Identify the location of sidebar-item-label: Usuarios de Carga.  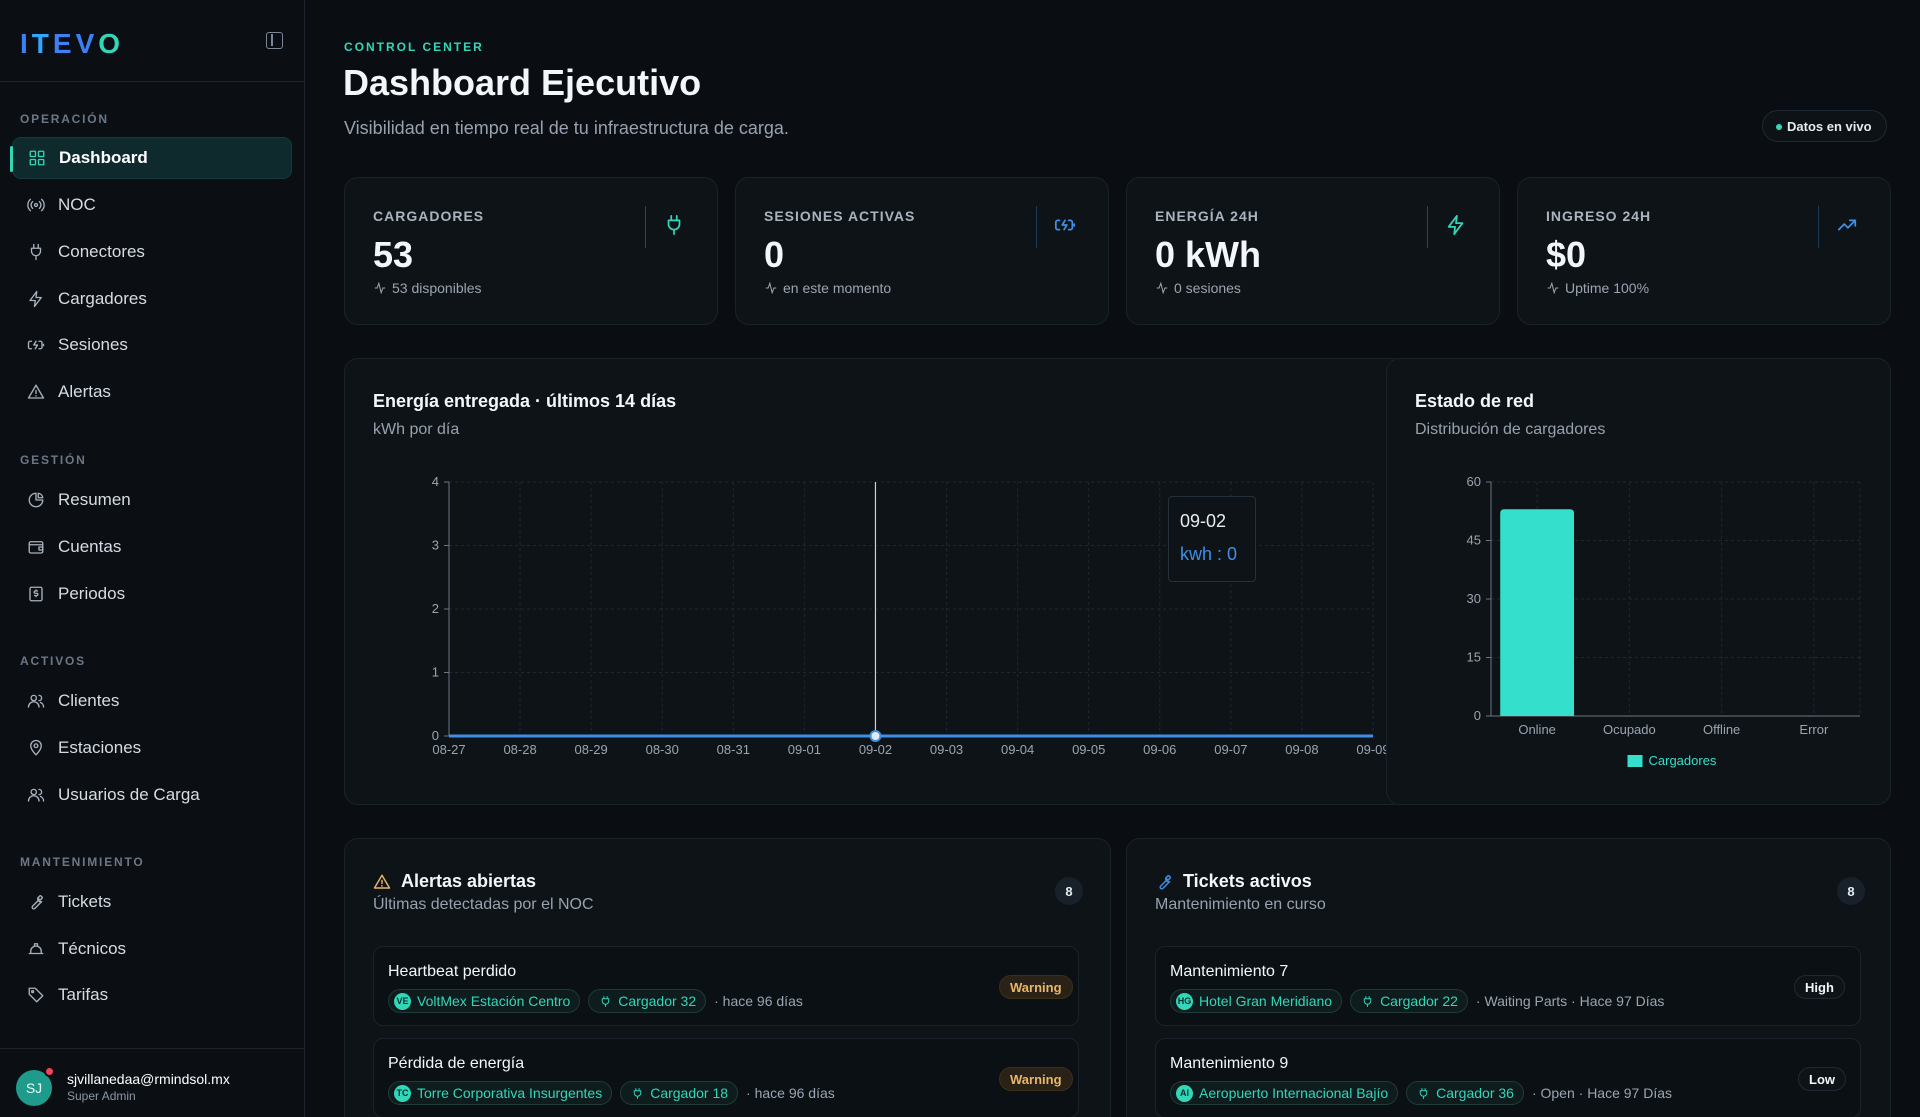
(129, 794).